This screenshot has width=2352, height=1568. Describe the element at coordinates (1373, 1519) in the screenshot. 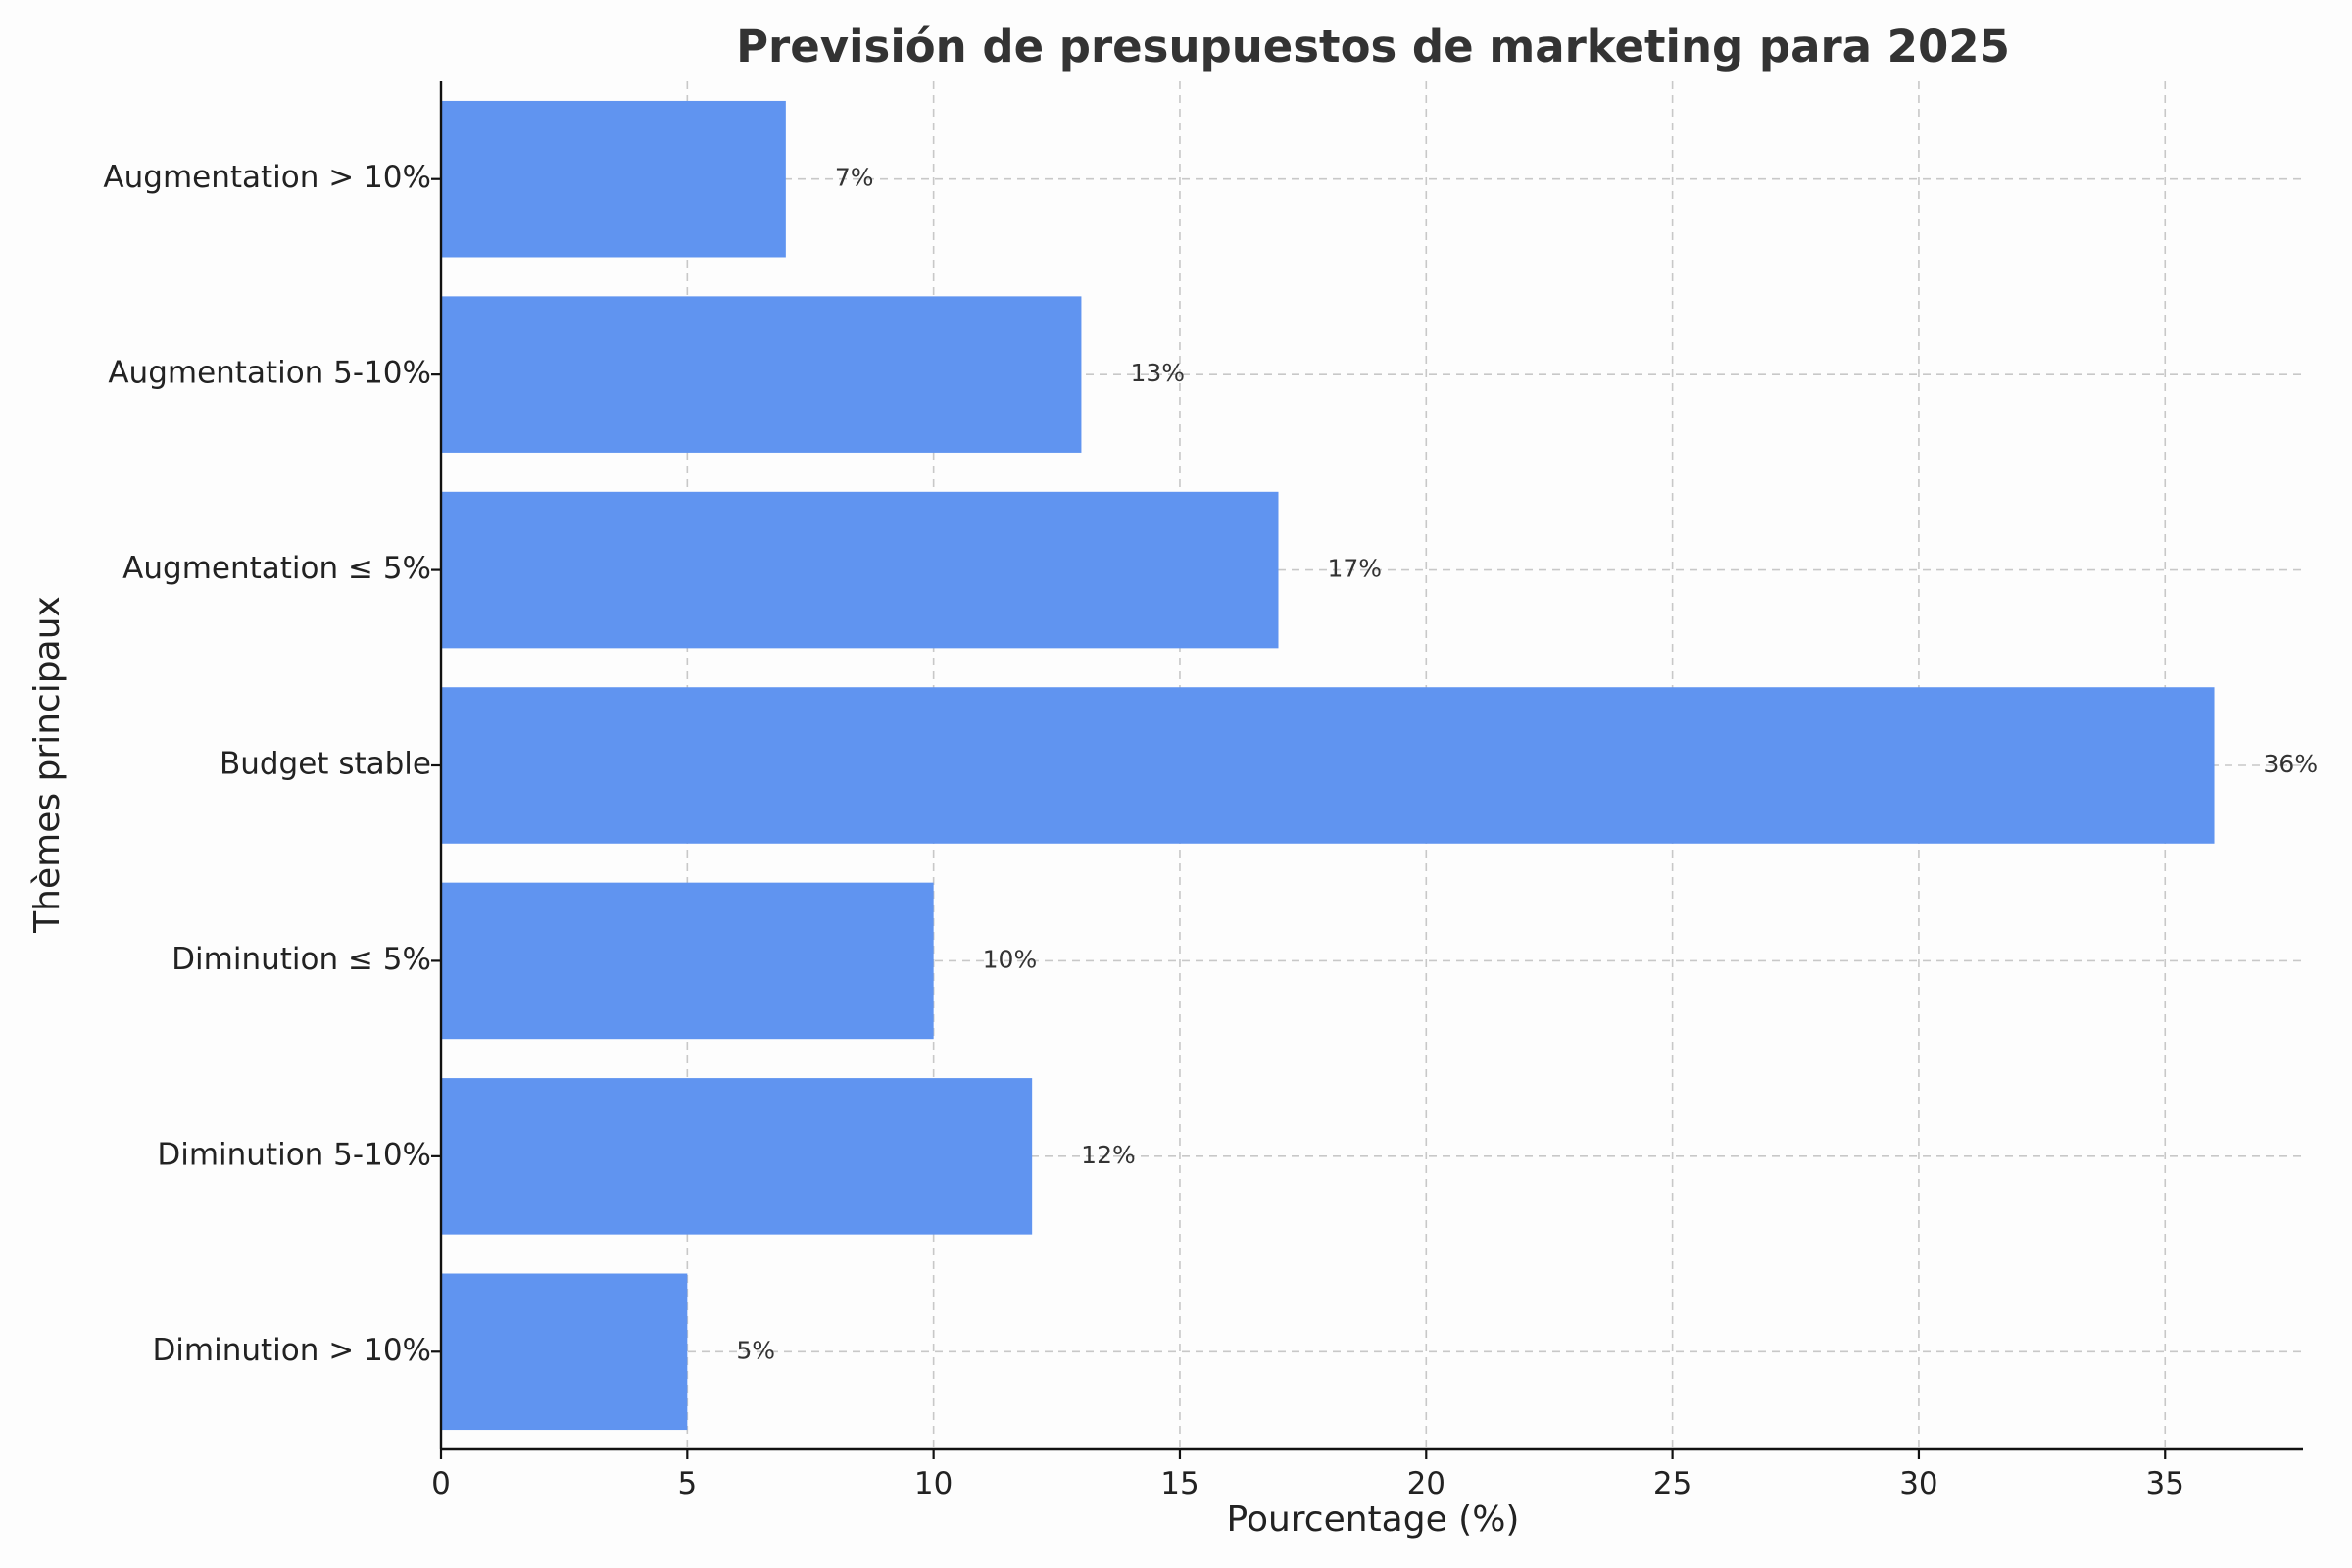

I see `x-axis-label: Pourcentage (%)` at that location.